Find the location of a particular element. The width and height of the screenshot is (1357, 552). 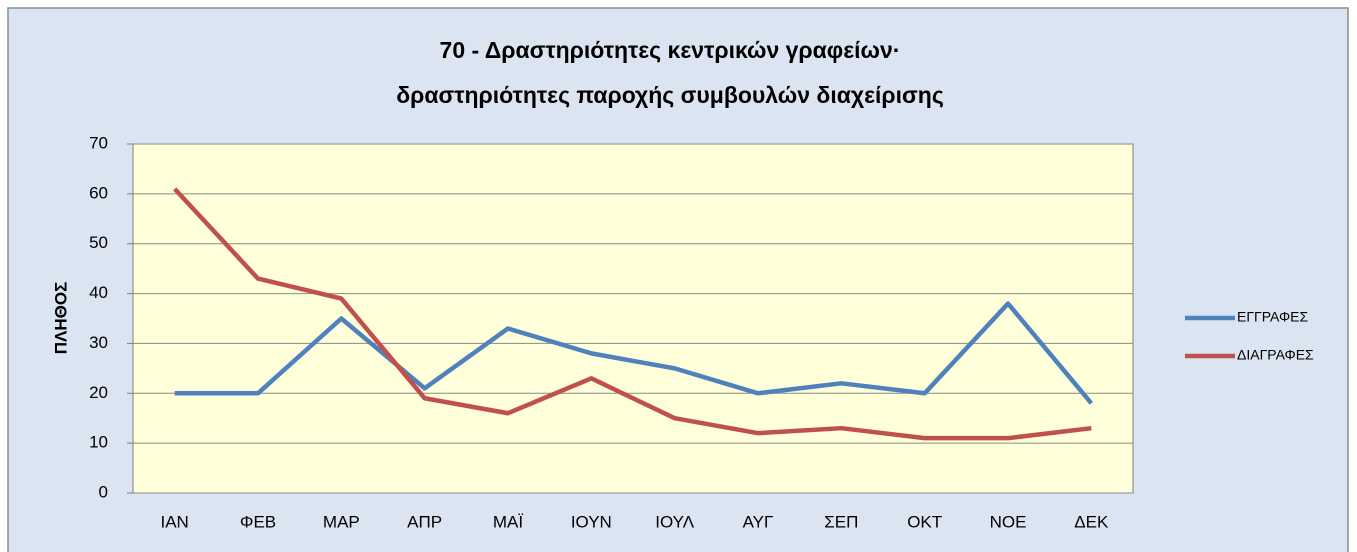

legend-label: ΔΙΑΓΡΑΦΕΣ is located at coordinates (1275, 355).